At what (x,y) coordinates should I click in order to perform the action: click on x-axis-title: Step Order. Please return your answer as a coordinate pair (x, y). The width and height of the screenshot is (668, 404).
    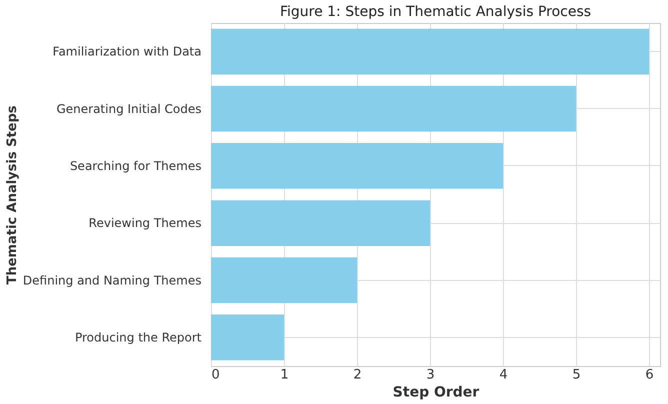
    Looking at the image, I should click on (436, 392).